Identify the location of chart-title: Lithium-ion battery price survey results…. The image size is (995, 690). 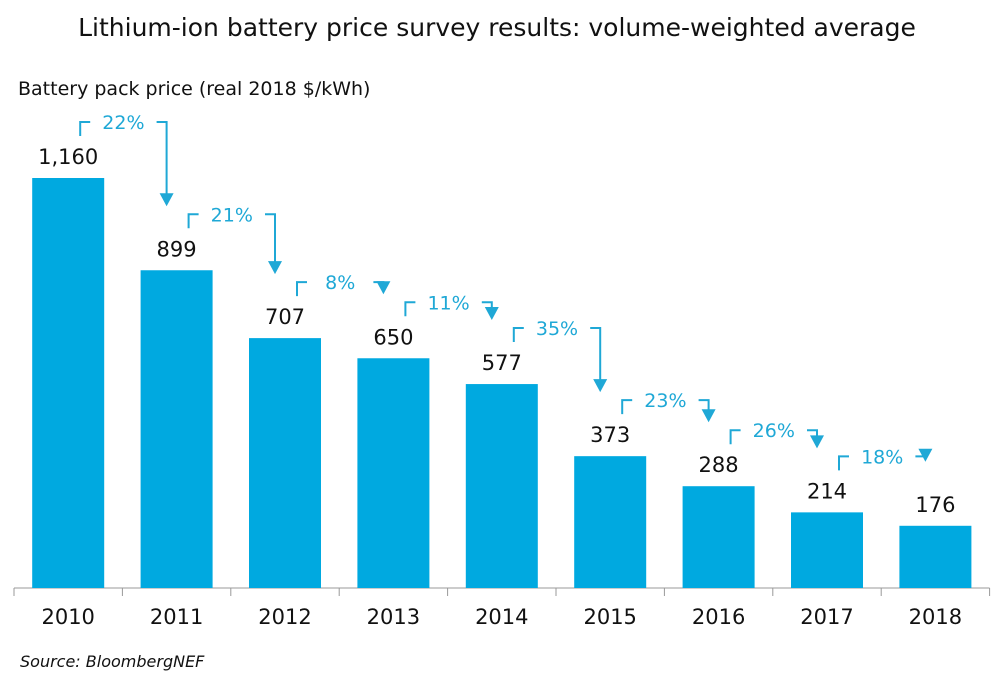
(497, 27).